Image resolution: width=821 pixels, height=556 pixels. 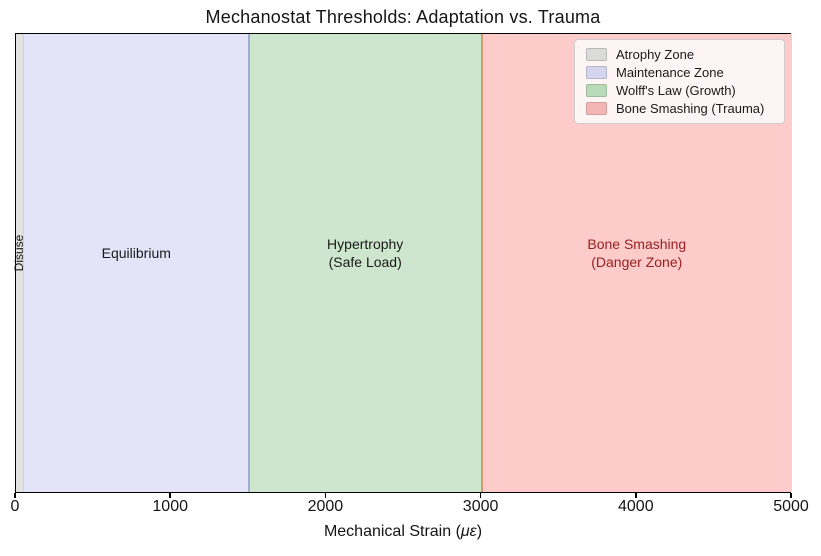 I want to click on x-axis-title: Mechanical Strain (με), so click(x=403, y=532).